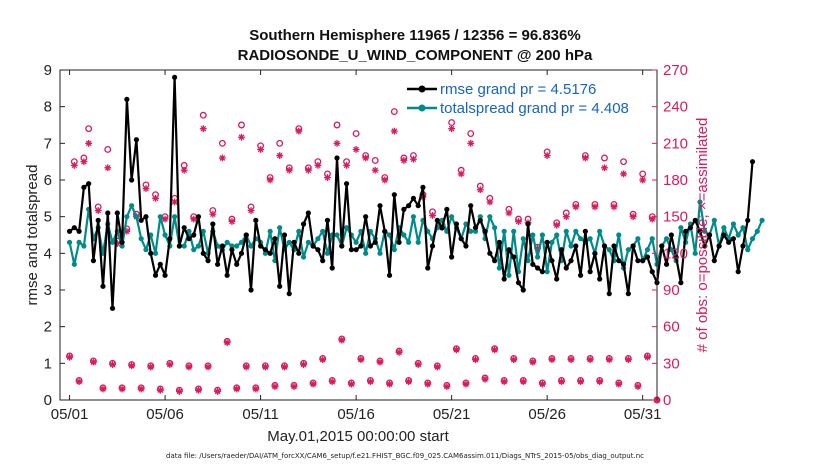  I want to click on x-axis-label: May.01,2015 00:00:00 start, so click(358, 436).